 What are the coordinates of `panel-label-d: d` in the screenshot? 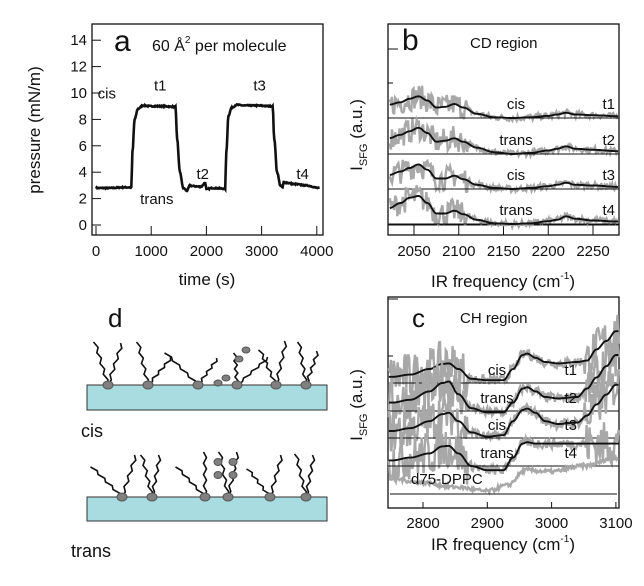 It's located at (115, 318).